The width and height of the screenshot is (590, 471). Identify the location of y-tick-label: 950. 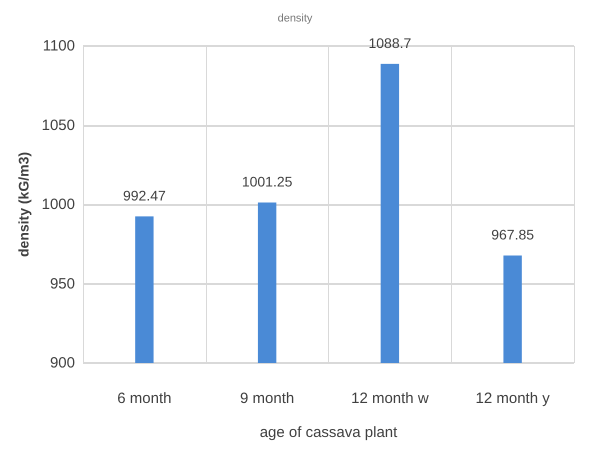
(62, 283).